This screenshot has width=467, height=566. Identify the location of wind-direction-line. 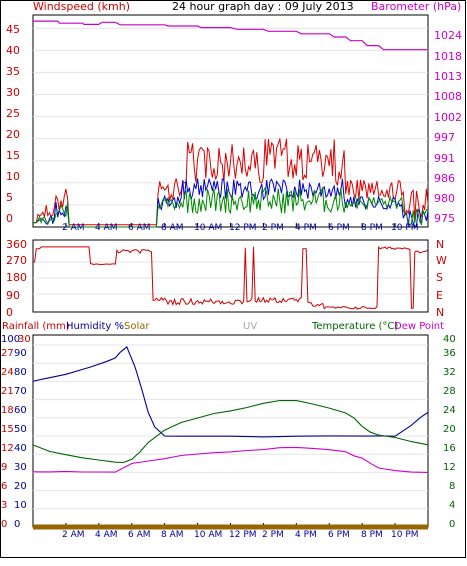
(231, 278).